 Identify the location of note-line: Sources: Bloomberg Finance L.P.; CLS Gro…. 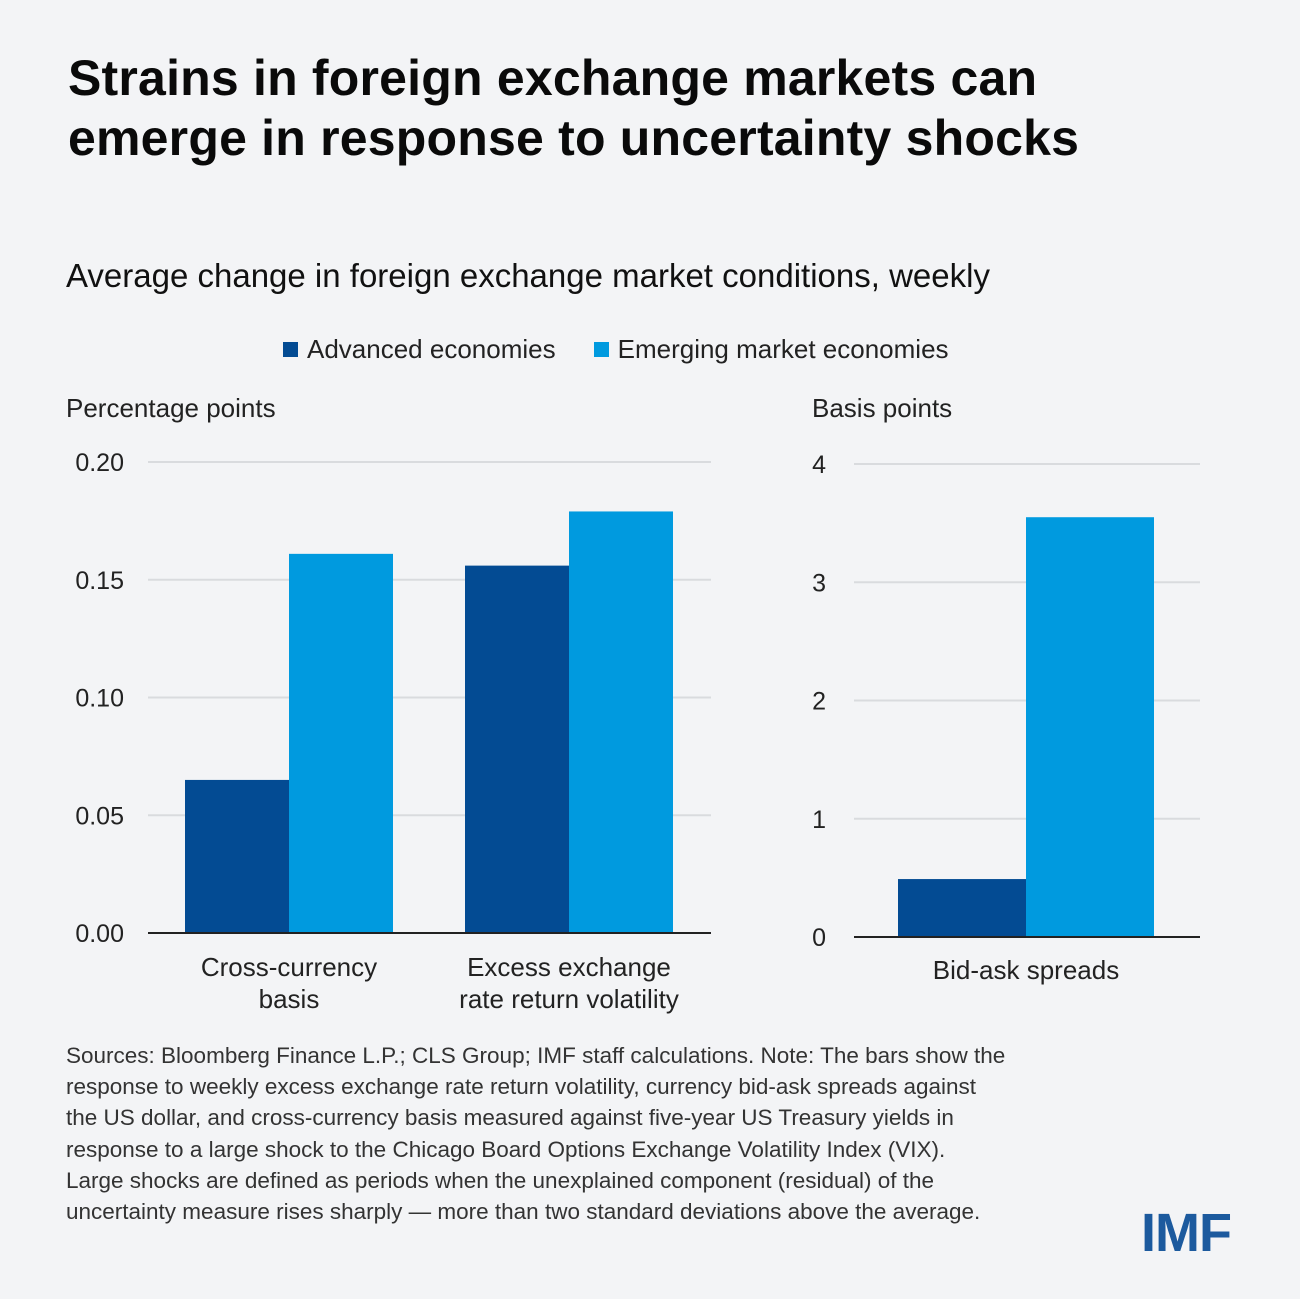
(536, 1055).